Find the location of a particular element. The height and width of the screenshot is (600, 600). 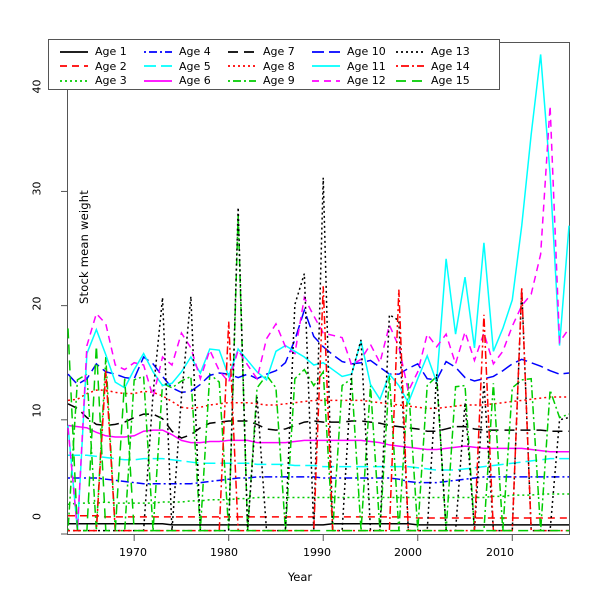

legend-item-age-6: Age 6 is located at coordinates (185, 81).